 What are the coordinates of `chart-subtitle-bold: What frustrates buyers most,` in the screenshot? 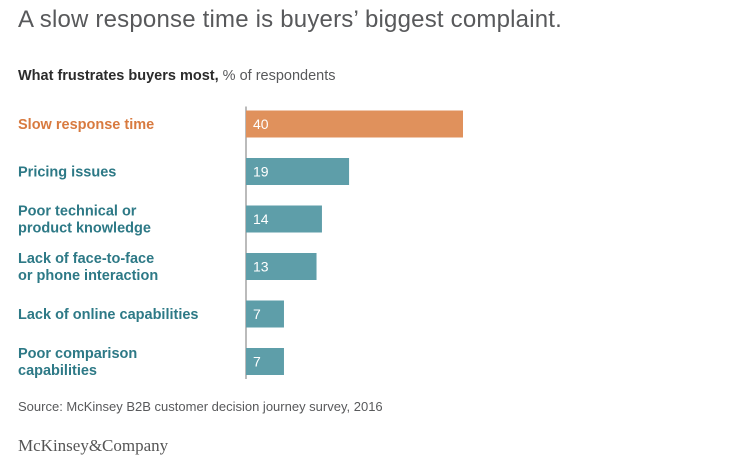 It's located at (118, 76).